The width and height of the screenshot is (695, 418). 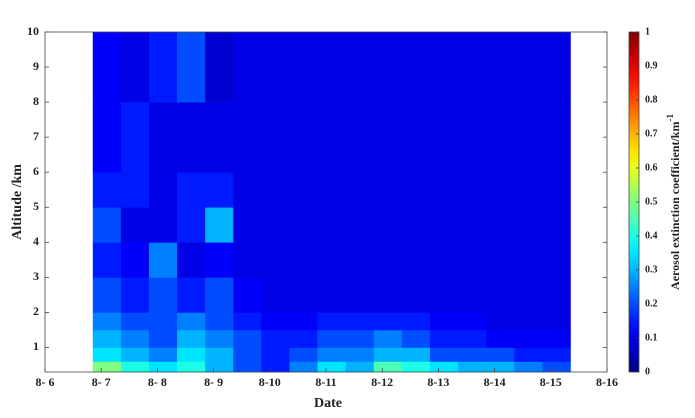 I want to click on x-tick-label: 8- 8, so click(x=157, y=382).